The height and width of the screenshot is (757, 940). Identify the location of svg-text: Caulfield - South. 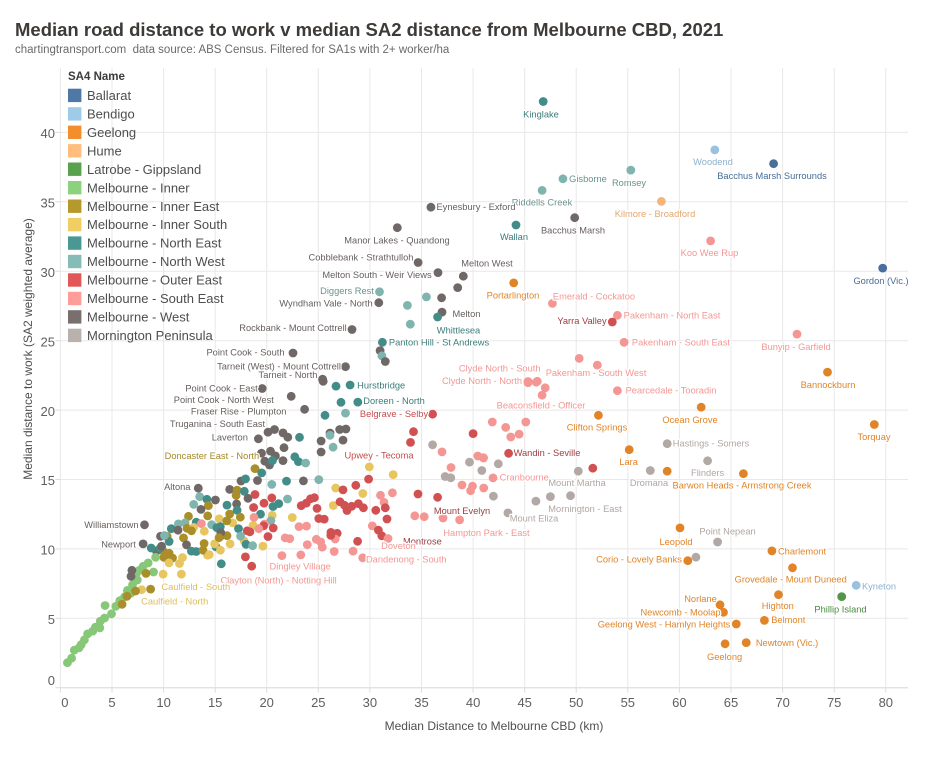
(195, 587).